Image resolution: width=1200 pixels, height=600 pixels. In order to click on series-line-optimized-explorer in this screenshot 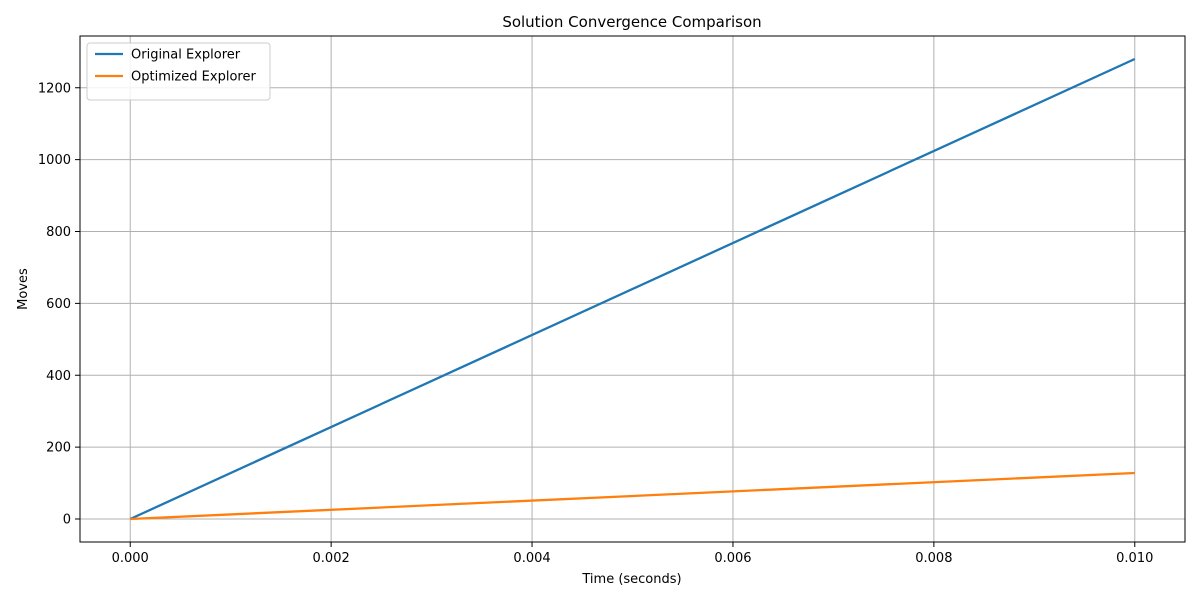, I will do `click(632, 496)`.